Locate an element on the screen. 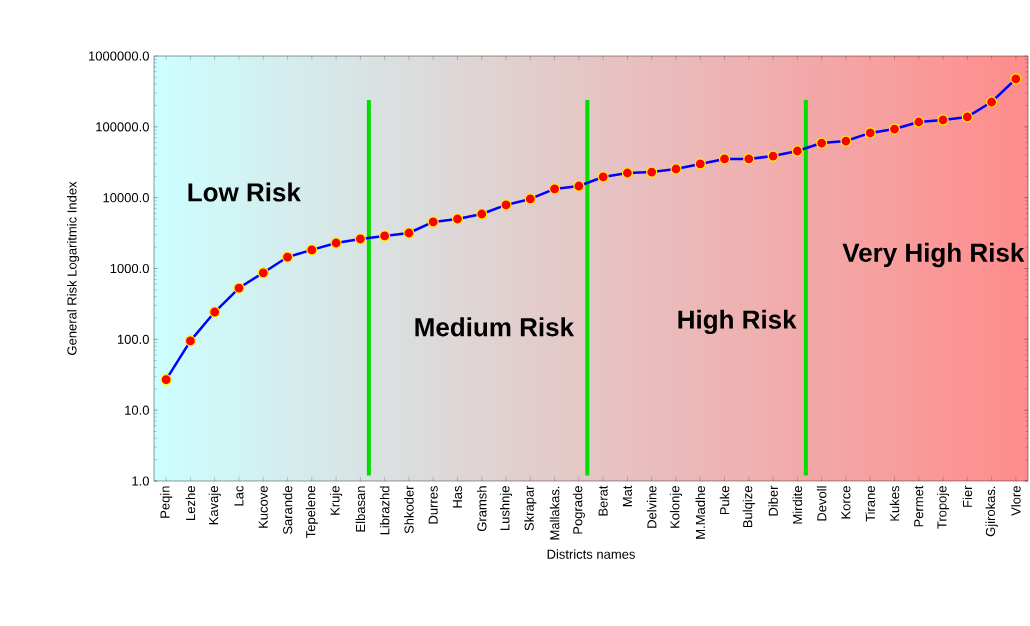 This screenshot has height=626, width=1030. y-tick-label: 1.0 is located at coordinates (140, 481).